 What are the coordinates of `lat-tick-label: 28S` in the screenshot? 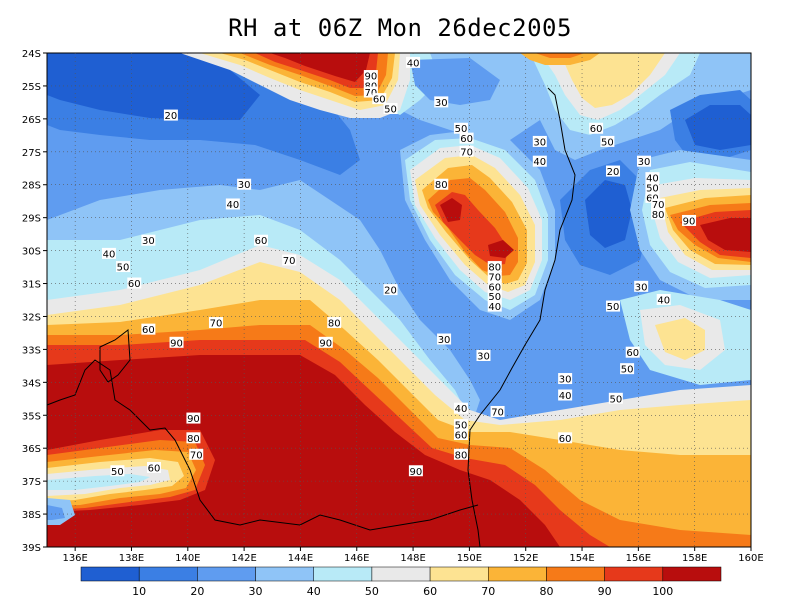 It's located at (31, 186).